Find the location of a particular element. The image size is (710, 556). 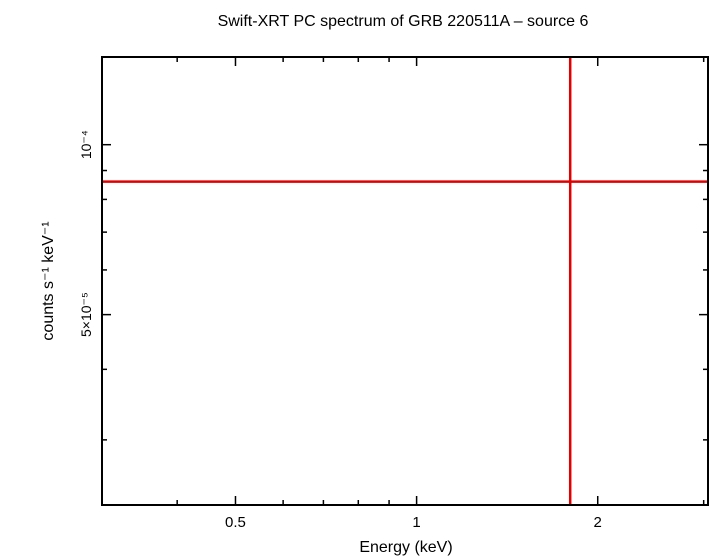

x-axis-label: Energy (keV) is located at coordinates (405, 547).